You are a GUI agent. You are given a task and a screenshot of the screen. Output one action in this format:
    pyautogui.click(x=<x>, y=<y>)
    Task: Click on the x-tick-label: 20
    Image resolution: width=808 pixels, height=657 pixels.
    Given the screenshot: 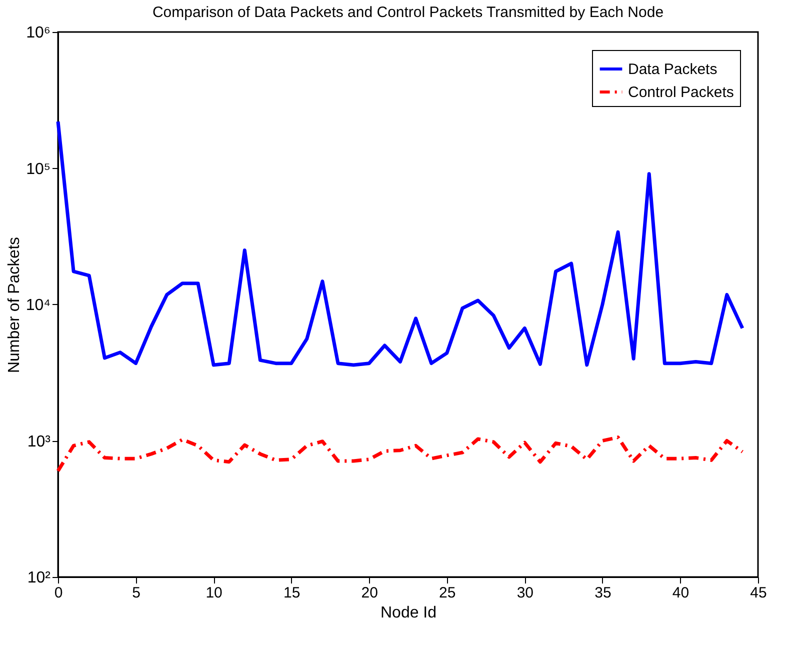 What is the action you would take?
    pyautogui.click(x=369, y=593)
    